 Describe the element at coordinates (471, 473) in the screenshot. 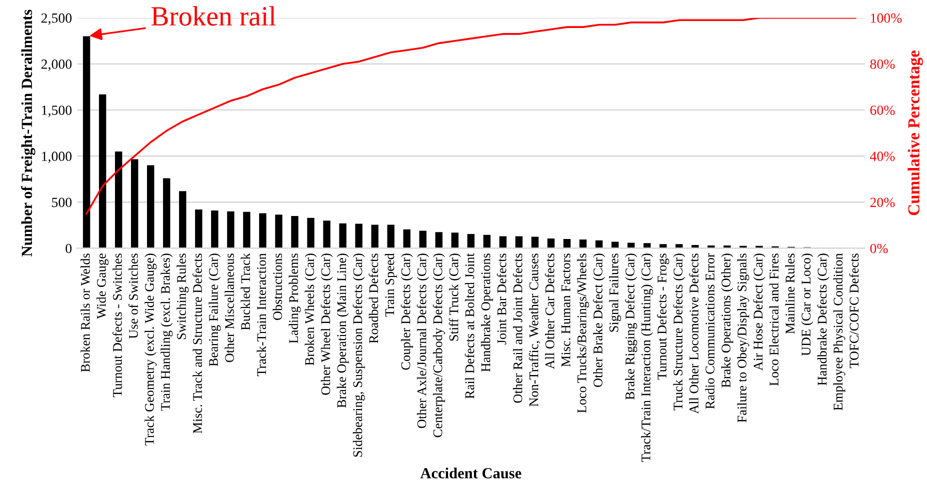

I see `x-axis-title: Accident Cause` at that location.